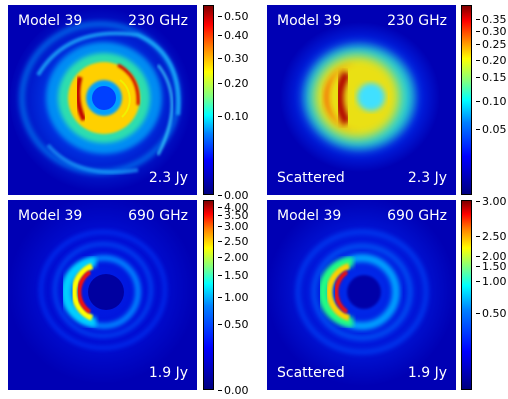 This screenshot has width=508, height=399. Describe the element at coordinates (360, 97) in the screenshot. I see `black-hole-image` at that location.